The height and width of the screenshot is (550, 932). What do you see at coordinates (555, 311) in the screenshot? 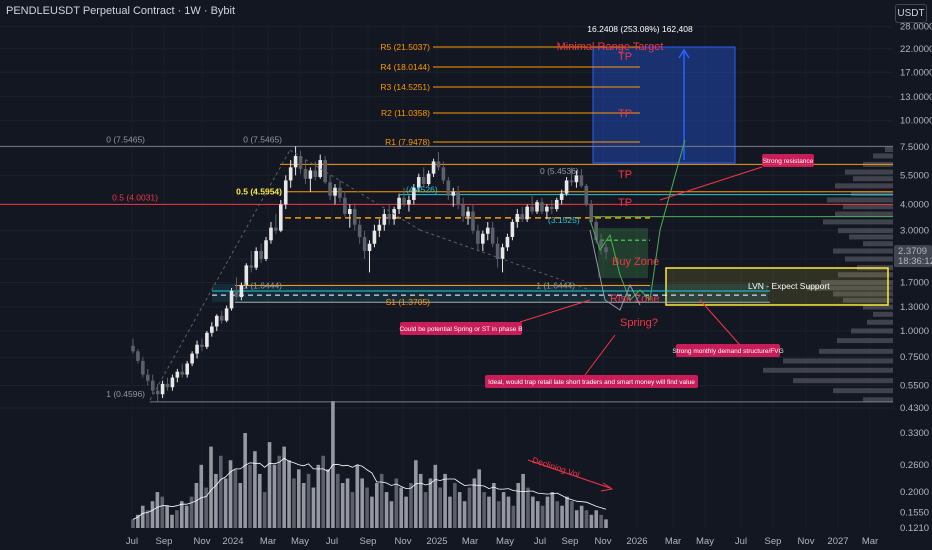
I see `spring-pointer` at bounding box center [555, 311].